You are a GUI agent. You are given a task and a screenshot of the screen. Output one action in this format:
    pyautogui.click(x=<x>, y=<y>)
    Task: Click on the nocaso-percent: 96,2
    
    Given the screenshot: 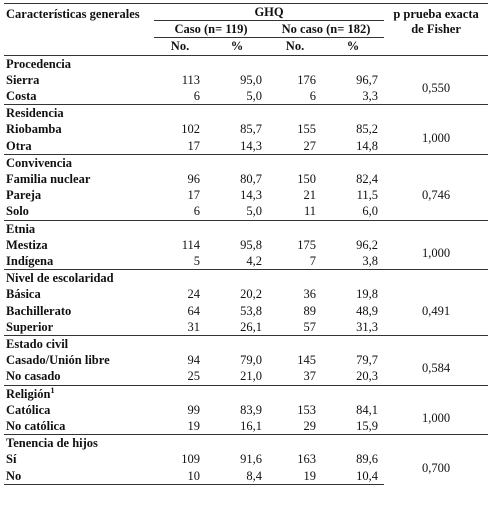 What is the action you would take?
    pyautogui.click(x=367, y=244)
    